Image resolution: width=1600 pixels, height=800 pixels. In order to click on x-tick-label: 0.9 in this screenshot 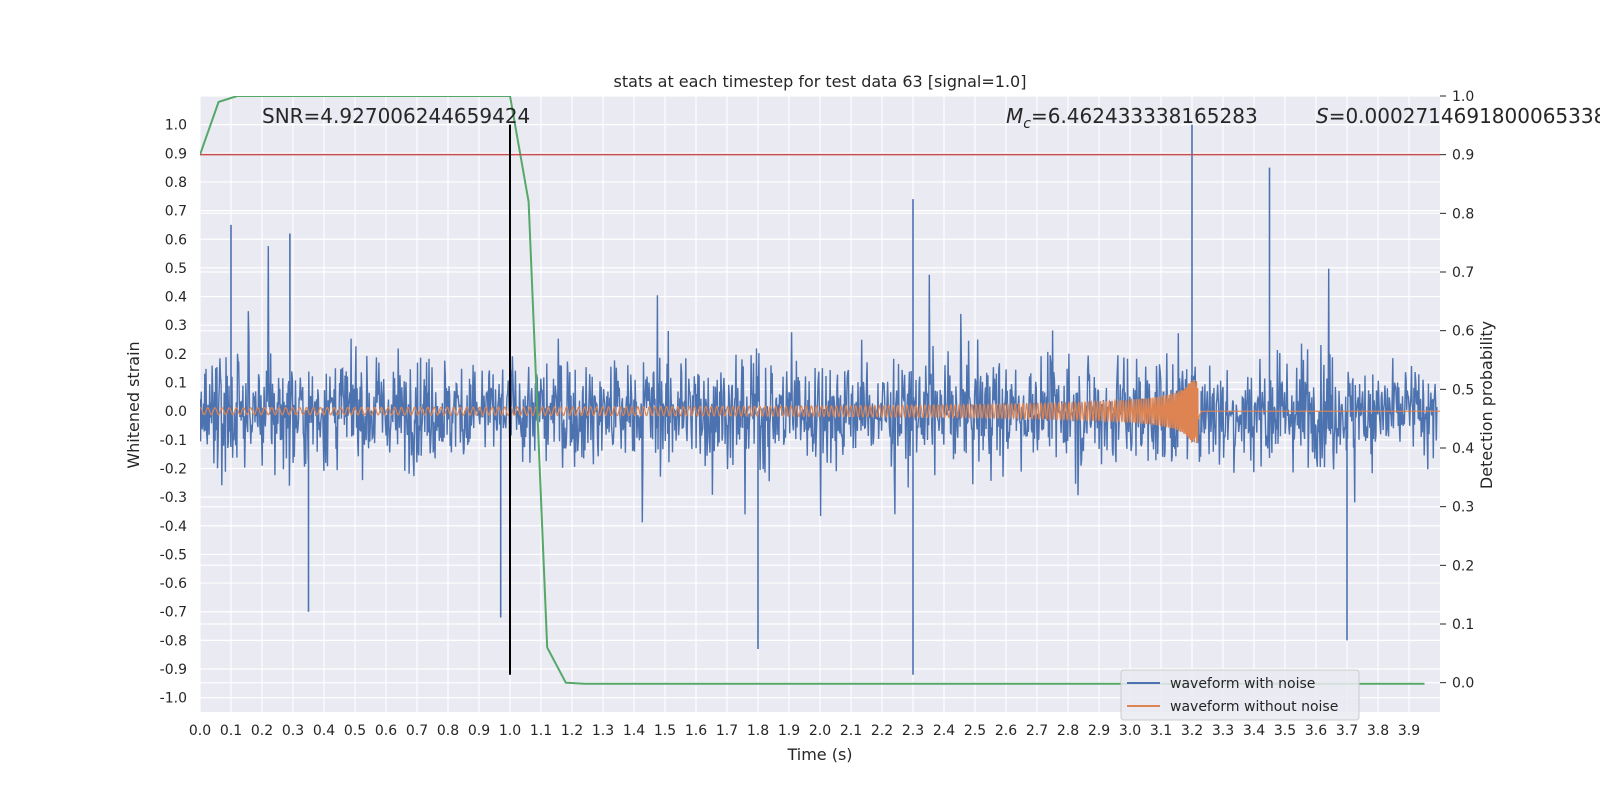, I will do `click(479, 731)`.